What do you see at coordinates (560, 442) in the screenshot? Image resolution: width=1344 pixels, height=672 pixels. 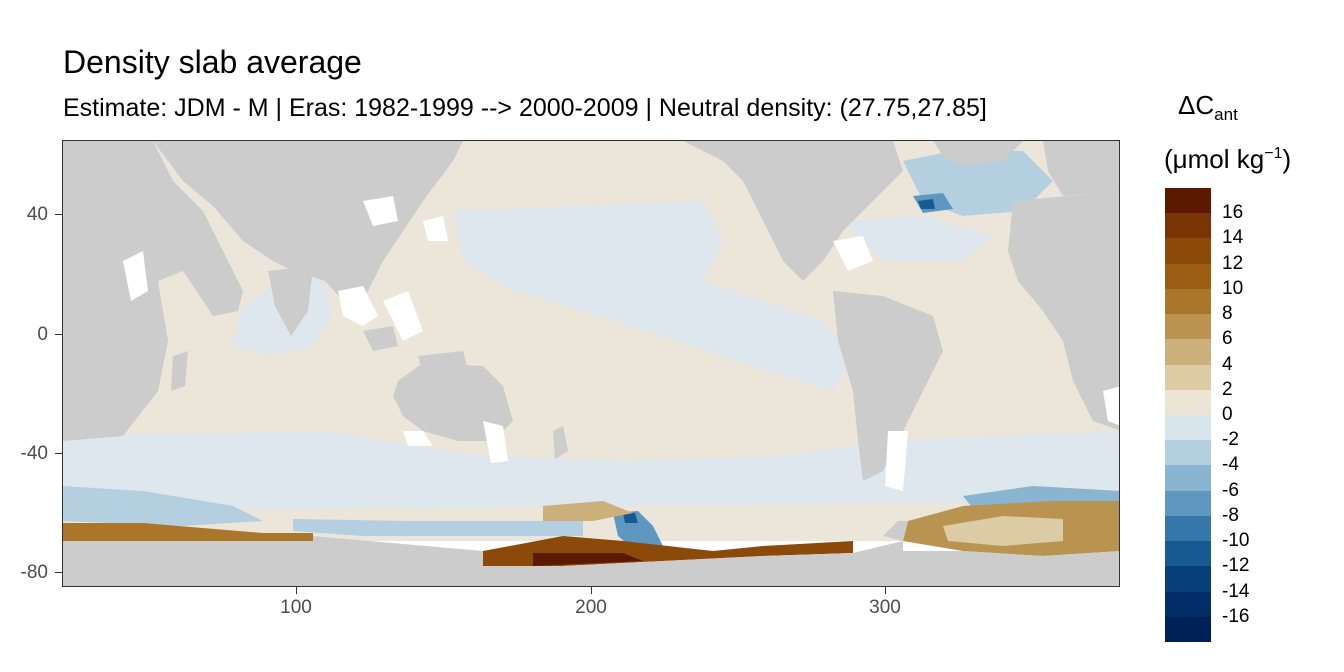 I see `land-new-zealand` at bounding box center [560, 442].